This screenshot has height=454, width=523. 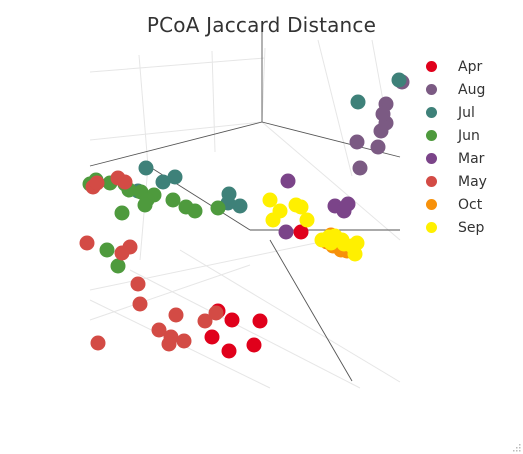 I want to click on legend-label: May, so click(x=472, y=181).